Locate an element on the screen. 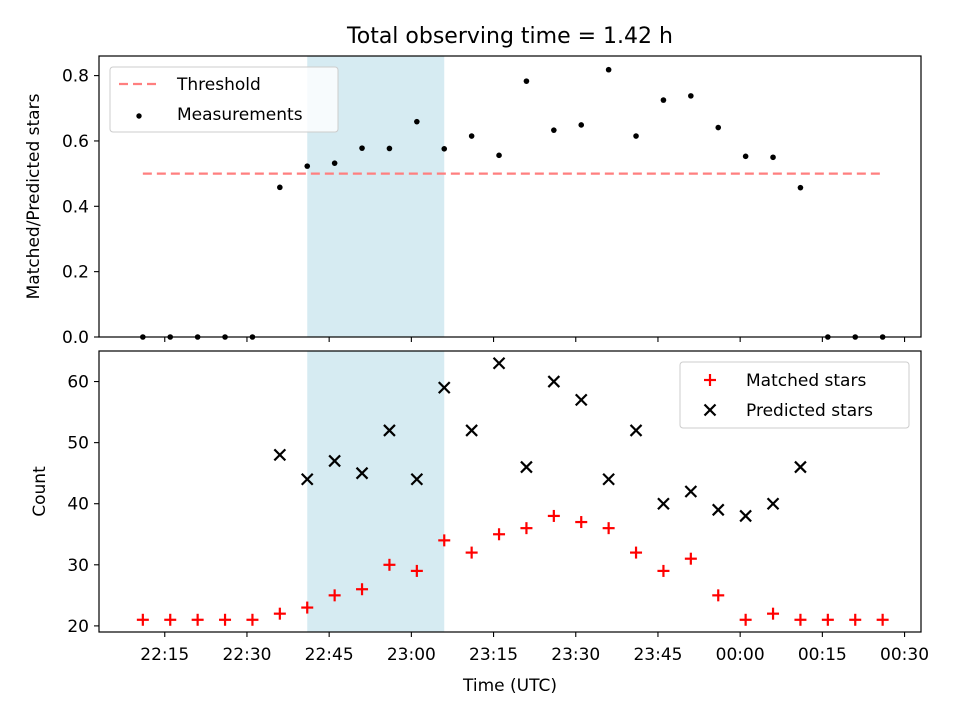 The width and height of the screenshot is (960, 720). top-y-tick-label: 0.4 is located at coordinates (75, 207).